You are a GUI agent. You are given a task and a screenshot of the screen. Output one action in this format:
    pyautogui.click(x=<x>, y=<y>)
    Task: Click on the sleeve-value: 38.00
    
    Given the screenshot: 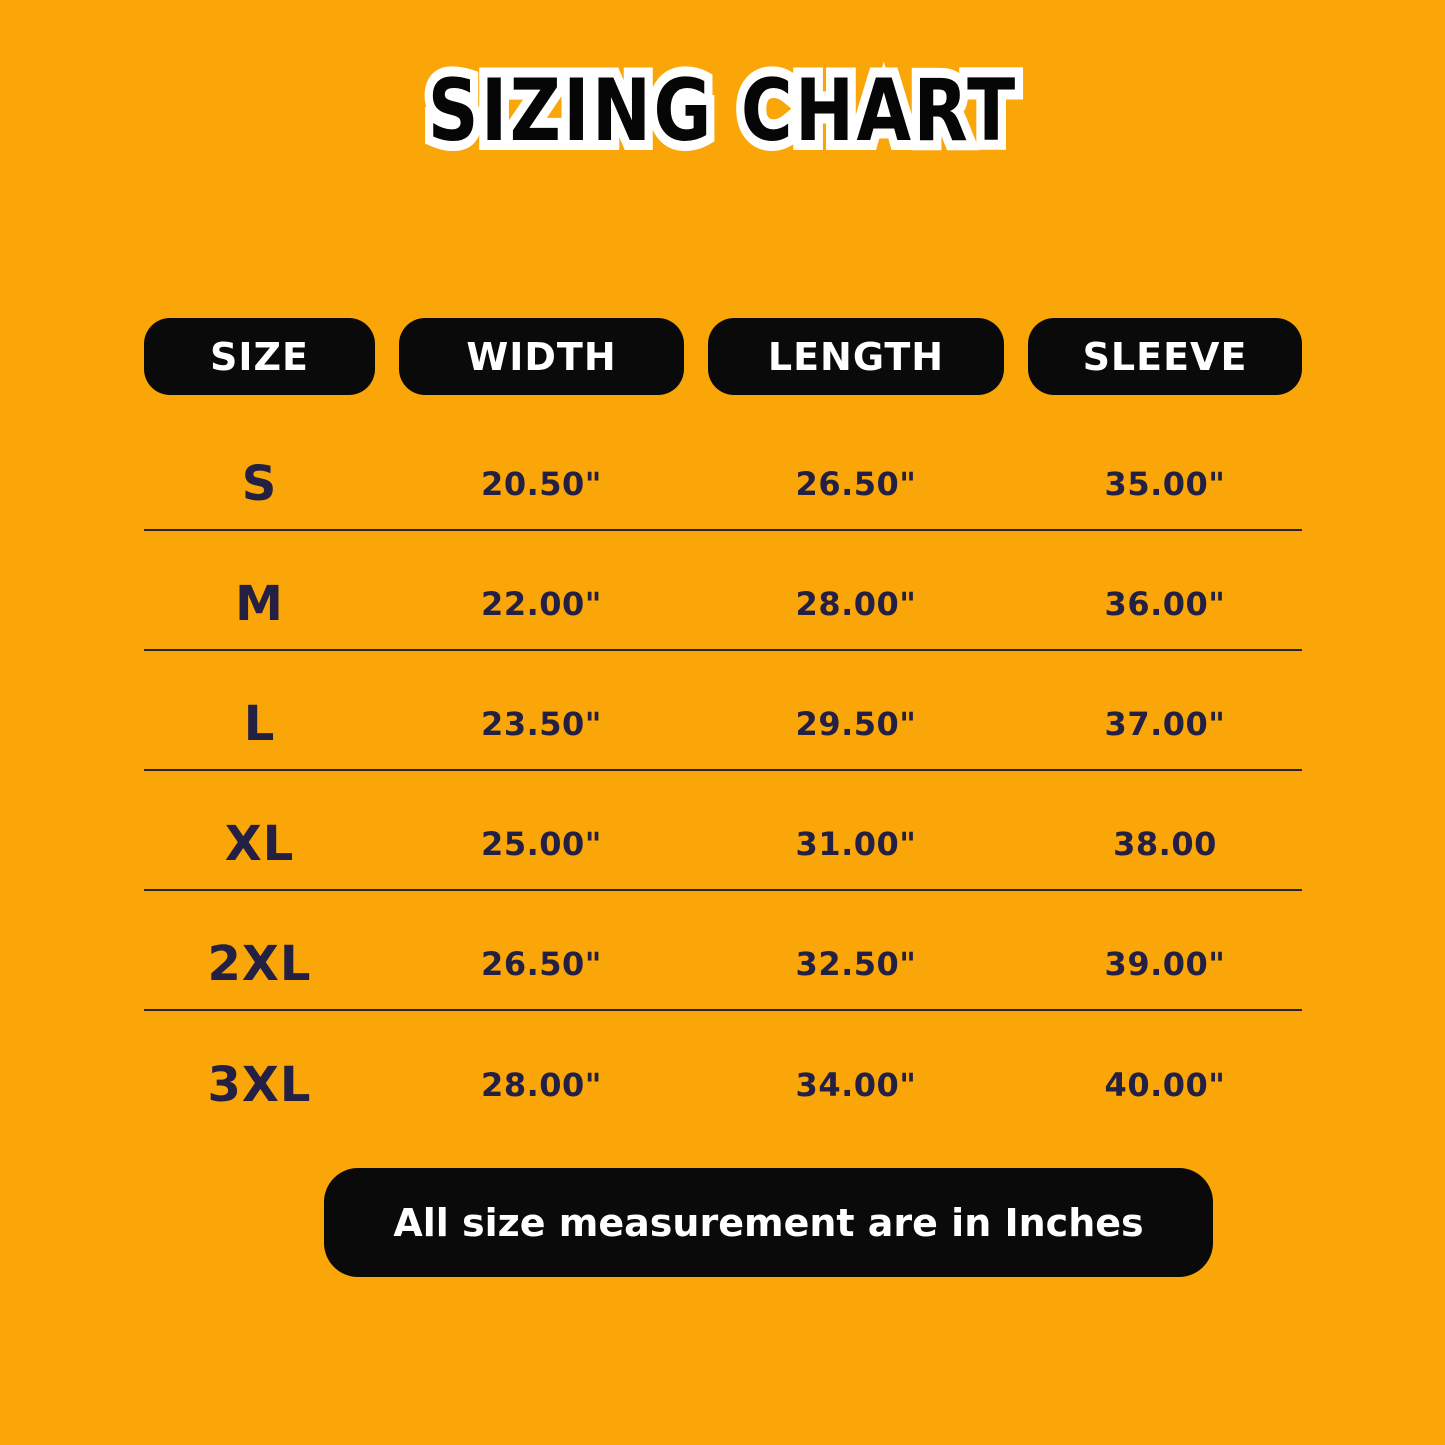 What is the action you would take?
    pyautogui.click(x=1165, y=844)
    